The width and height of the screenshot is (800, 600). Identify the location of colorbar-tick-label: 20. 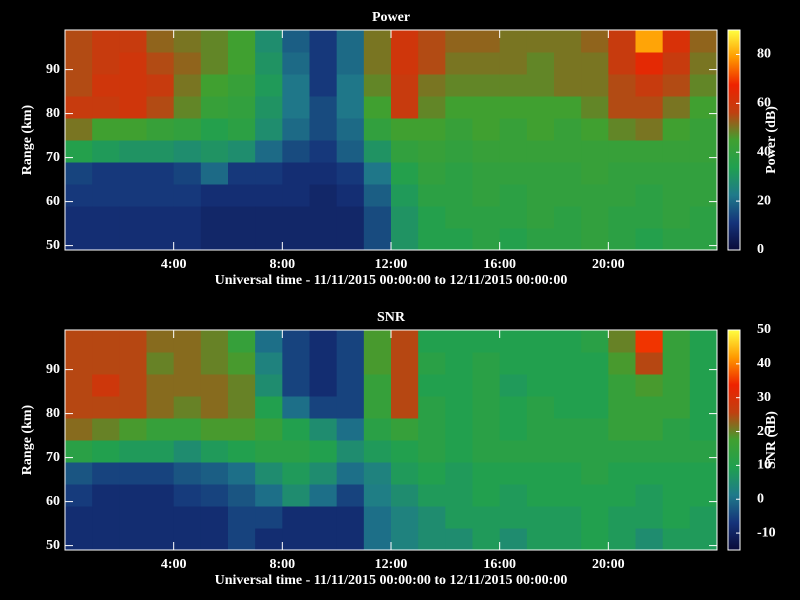
(764, 200).